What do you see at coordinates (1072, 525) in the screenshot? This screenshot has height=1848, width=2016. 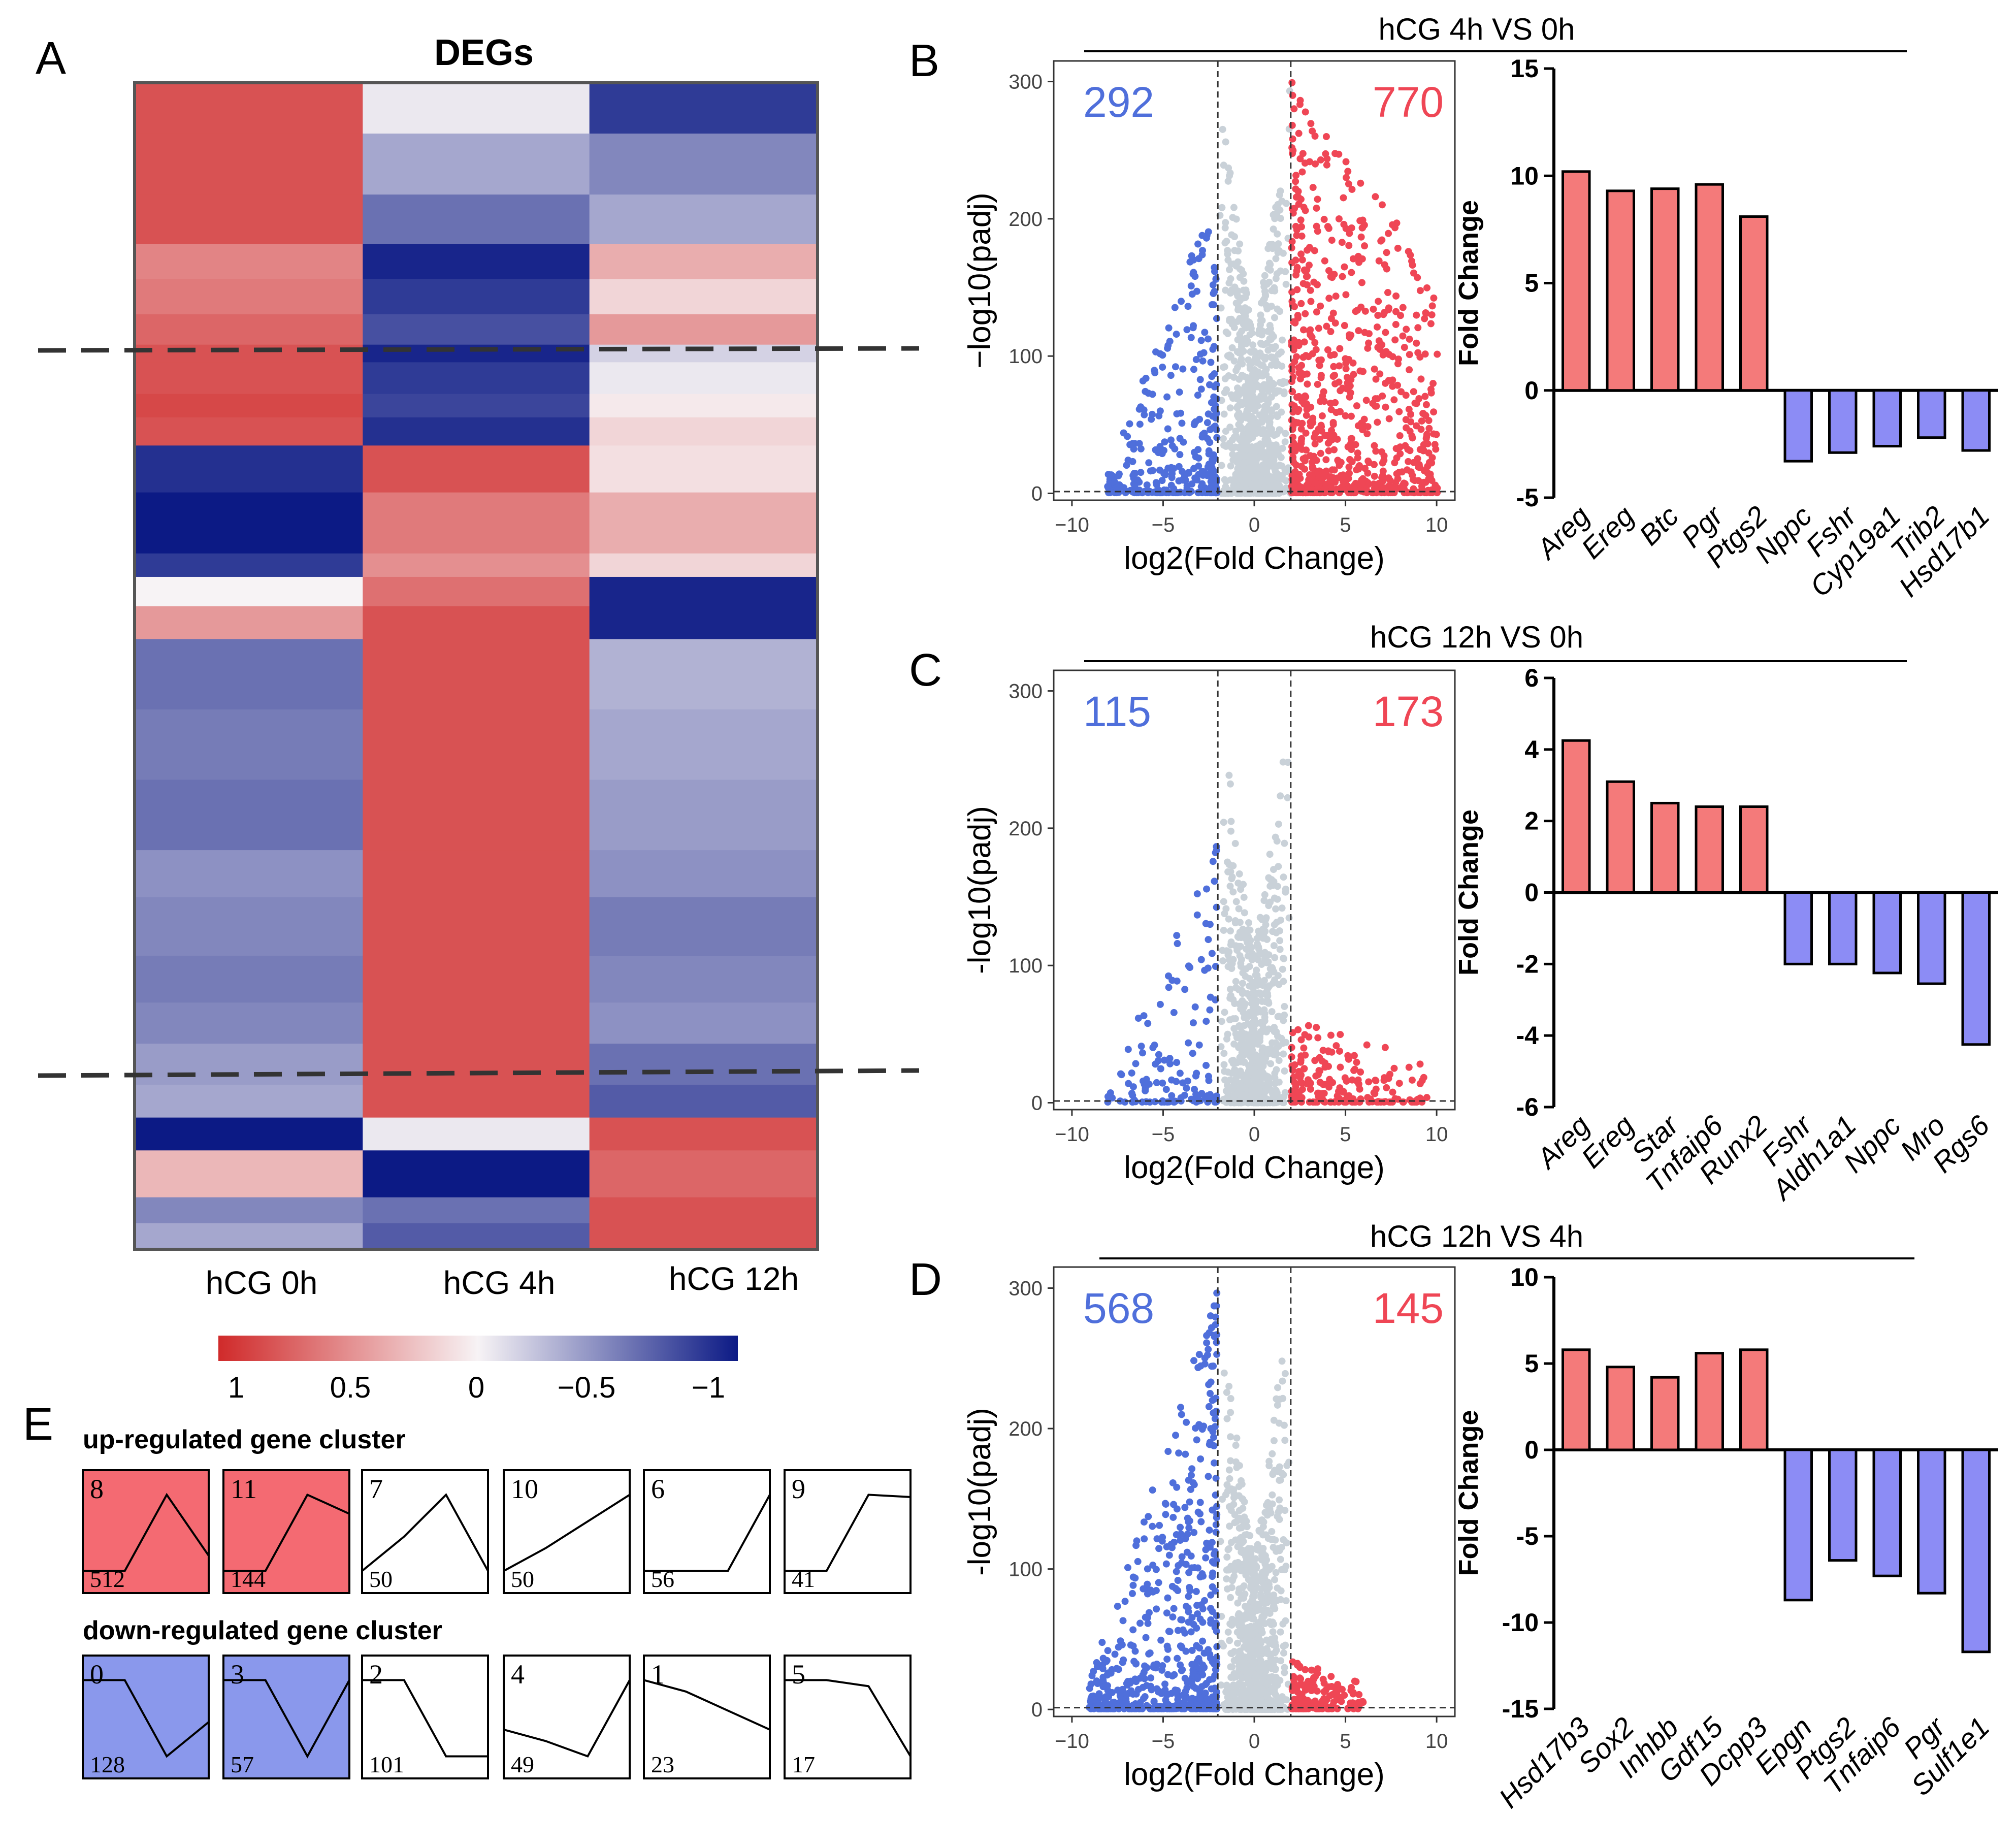 I see `x-tick-label: −10` at bounding box center [1072, 525].